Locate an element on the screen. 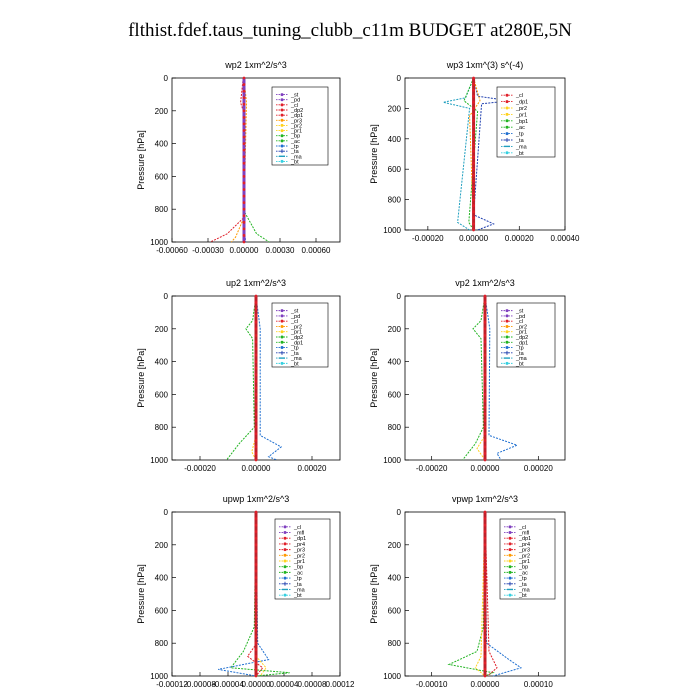 This screenshot has width=700, height=700. legend-label: _dp1 is located at coordinates (296, 343).